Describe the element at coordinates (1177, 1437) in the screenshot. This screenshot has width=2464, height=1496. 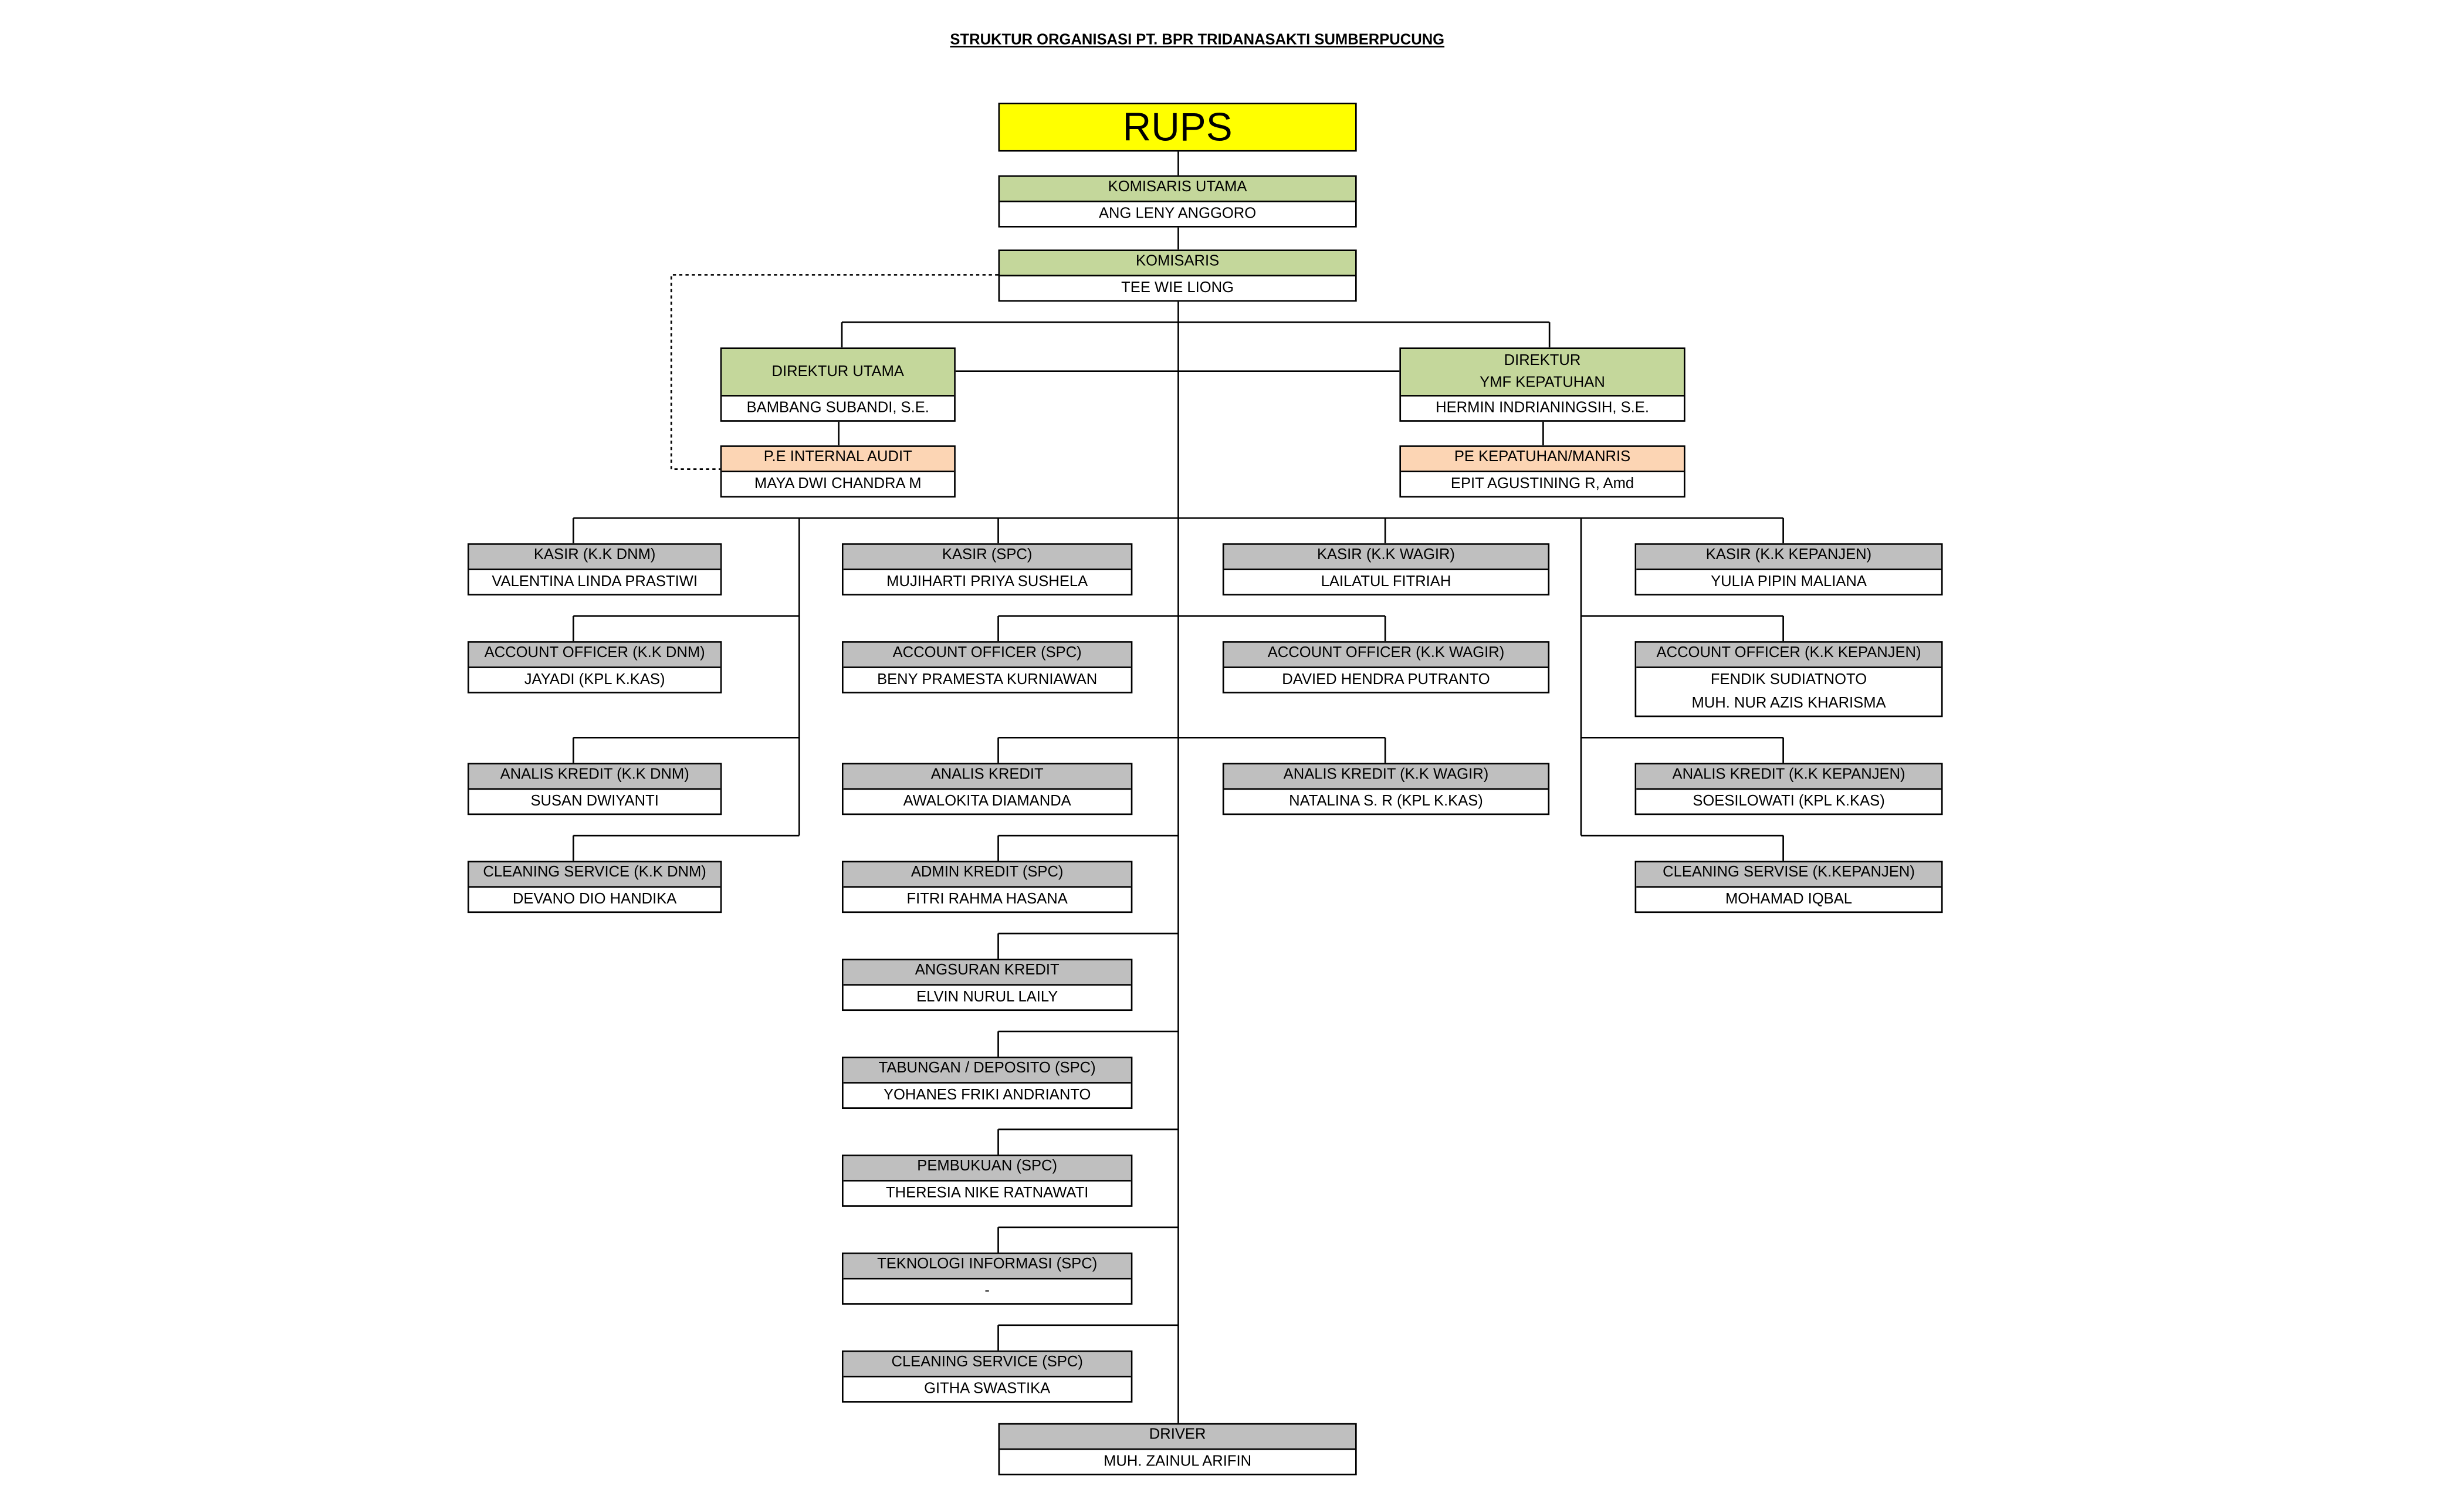
I see `position-title: DRIVER` at that location.